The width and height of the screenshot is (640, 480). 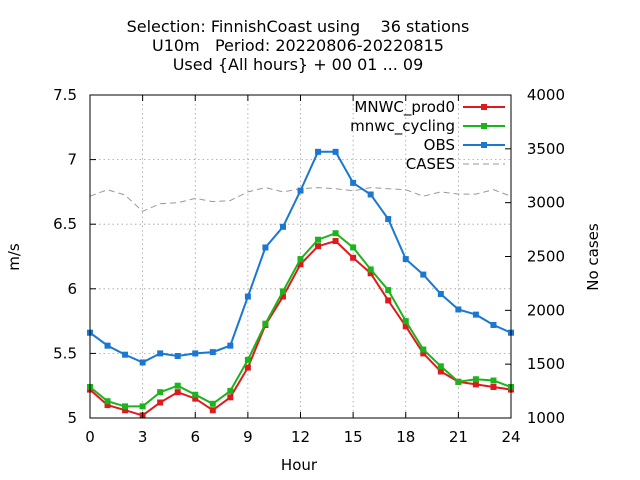 What do you see at coordinates (65, 353) in the screenshot?
I see `y-tick-label: 5.5` at bounding box center [65, 353].